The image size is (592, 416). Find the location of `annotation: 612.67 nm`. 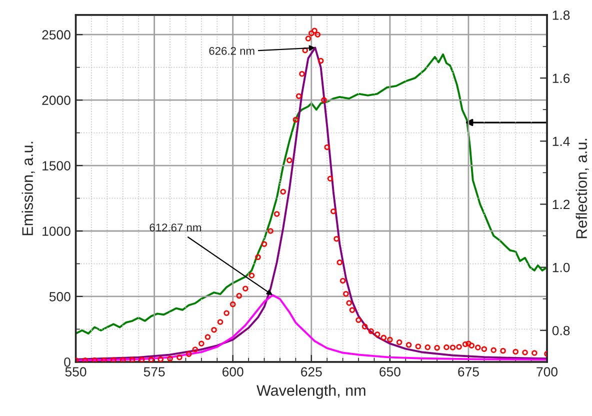

annotation: 612.67 nm is located at coordinates (175, 228).